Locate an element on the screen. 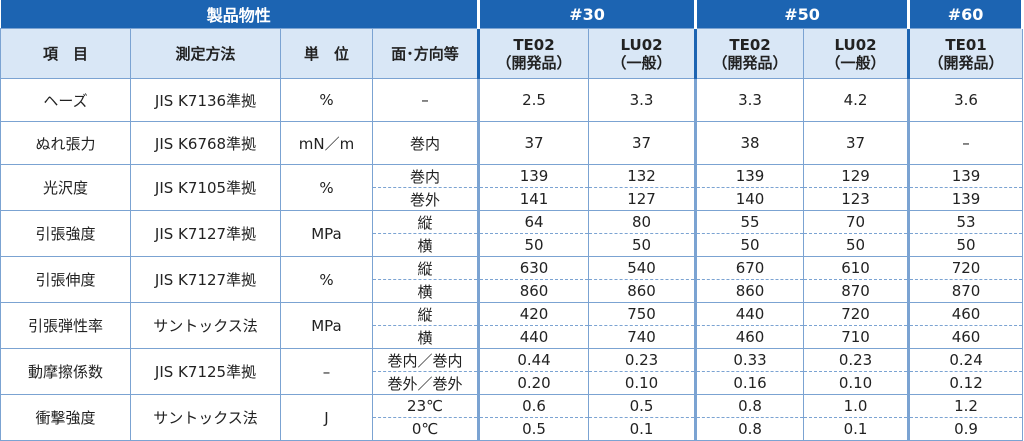 The width and height of the screenshot is (1024, 441). value: 2.5 is located at coordinates (533, 100).